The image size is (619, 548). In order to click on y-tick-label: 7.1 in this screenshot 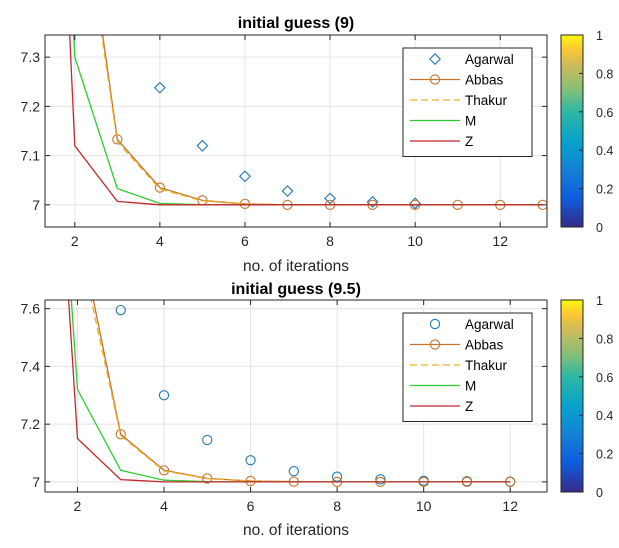, I will do `click(31, 156)`.